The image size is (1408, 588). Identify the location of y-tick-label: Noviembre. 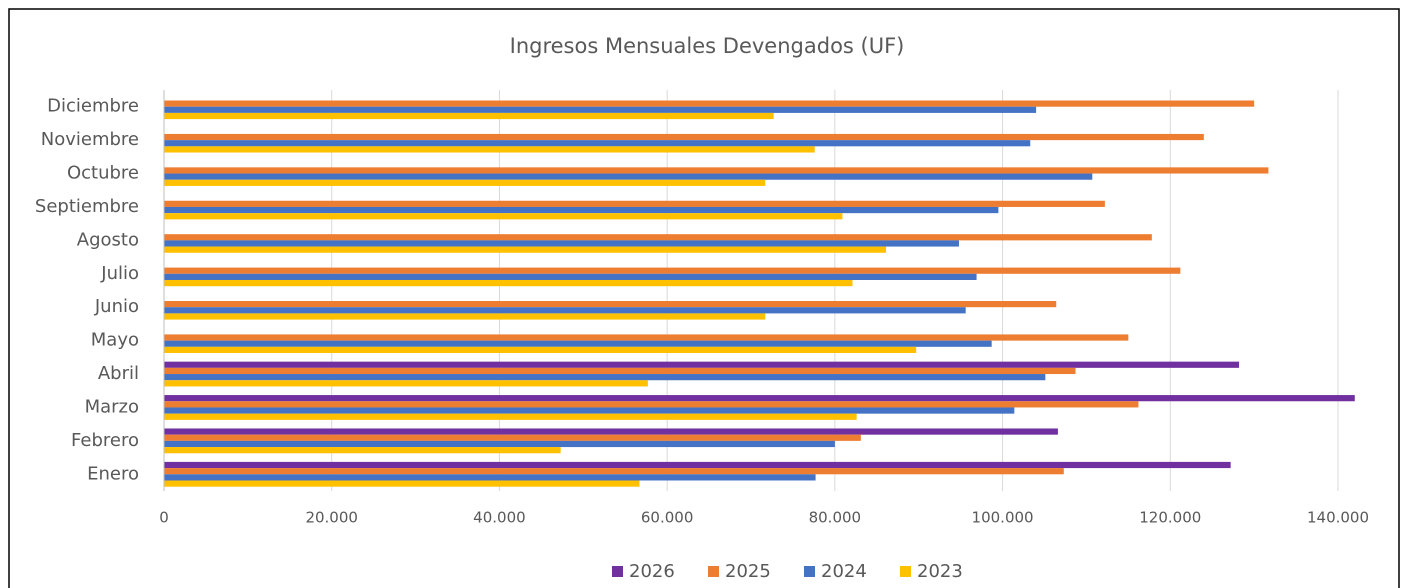
(90, 139).